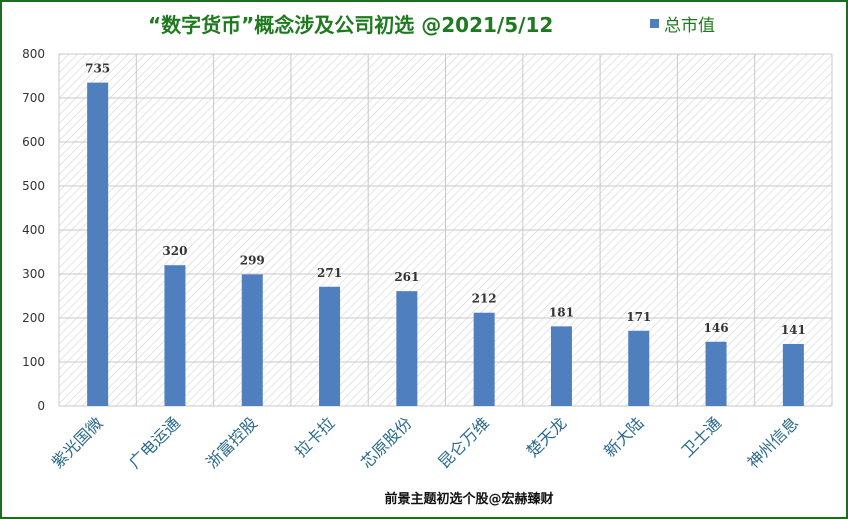 Image resolution: width=848 pixels, height=519 pixels. I want to click on y-tick-label: 700, so click(33, 98).